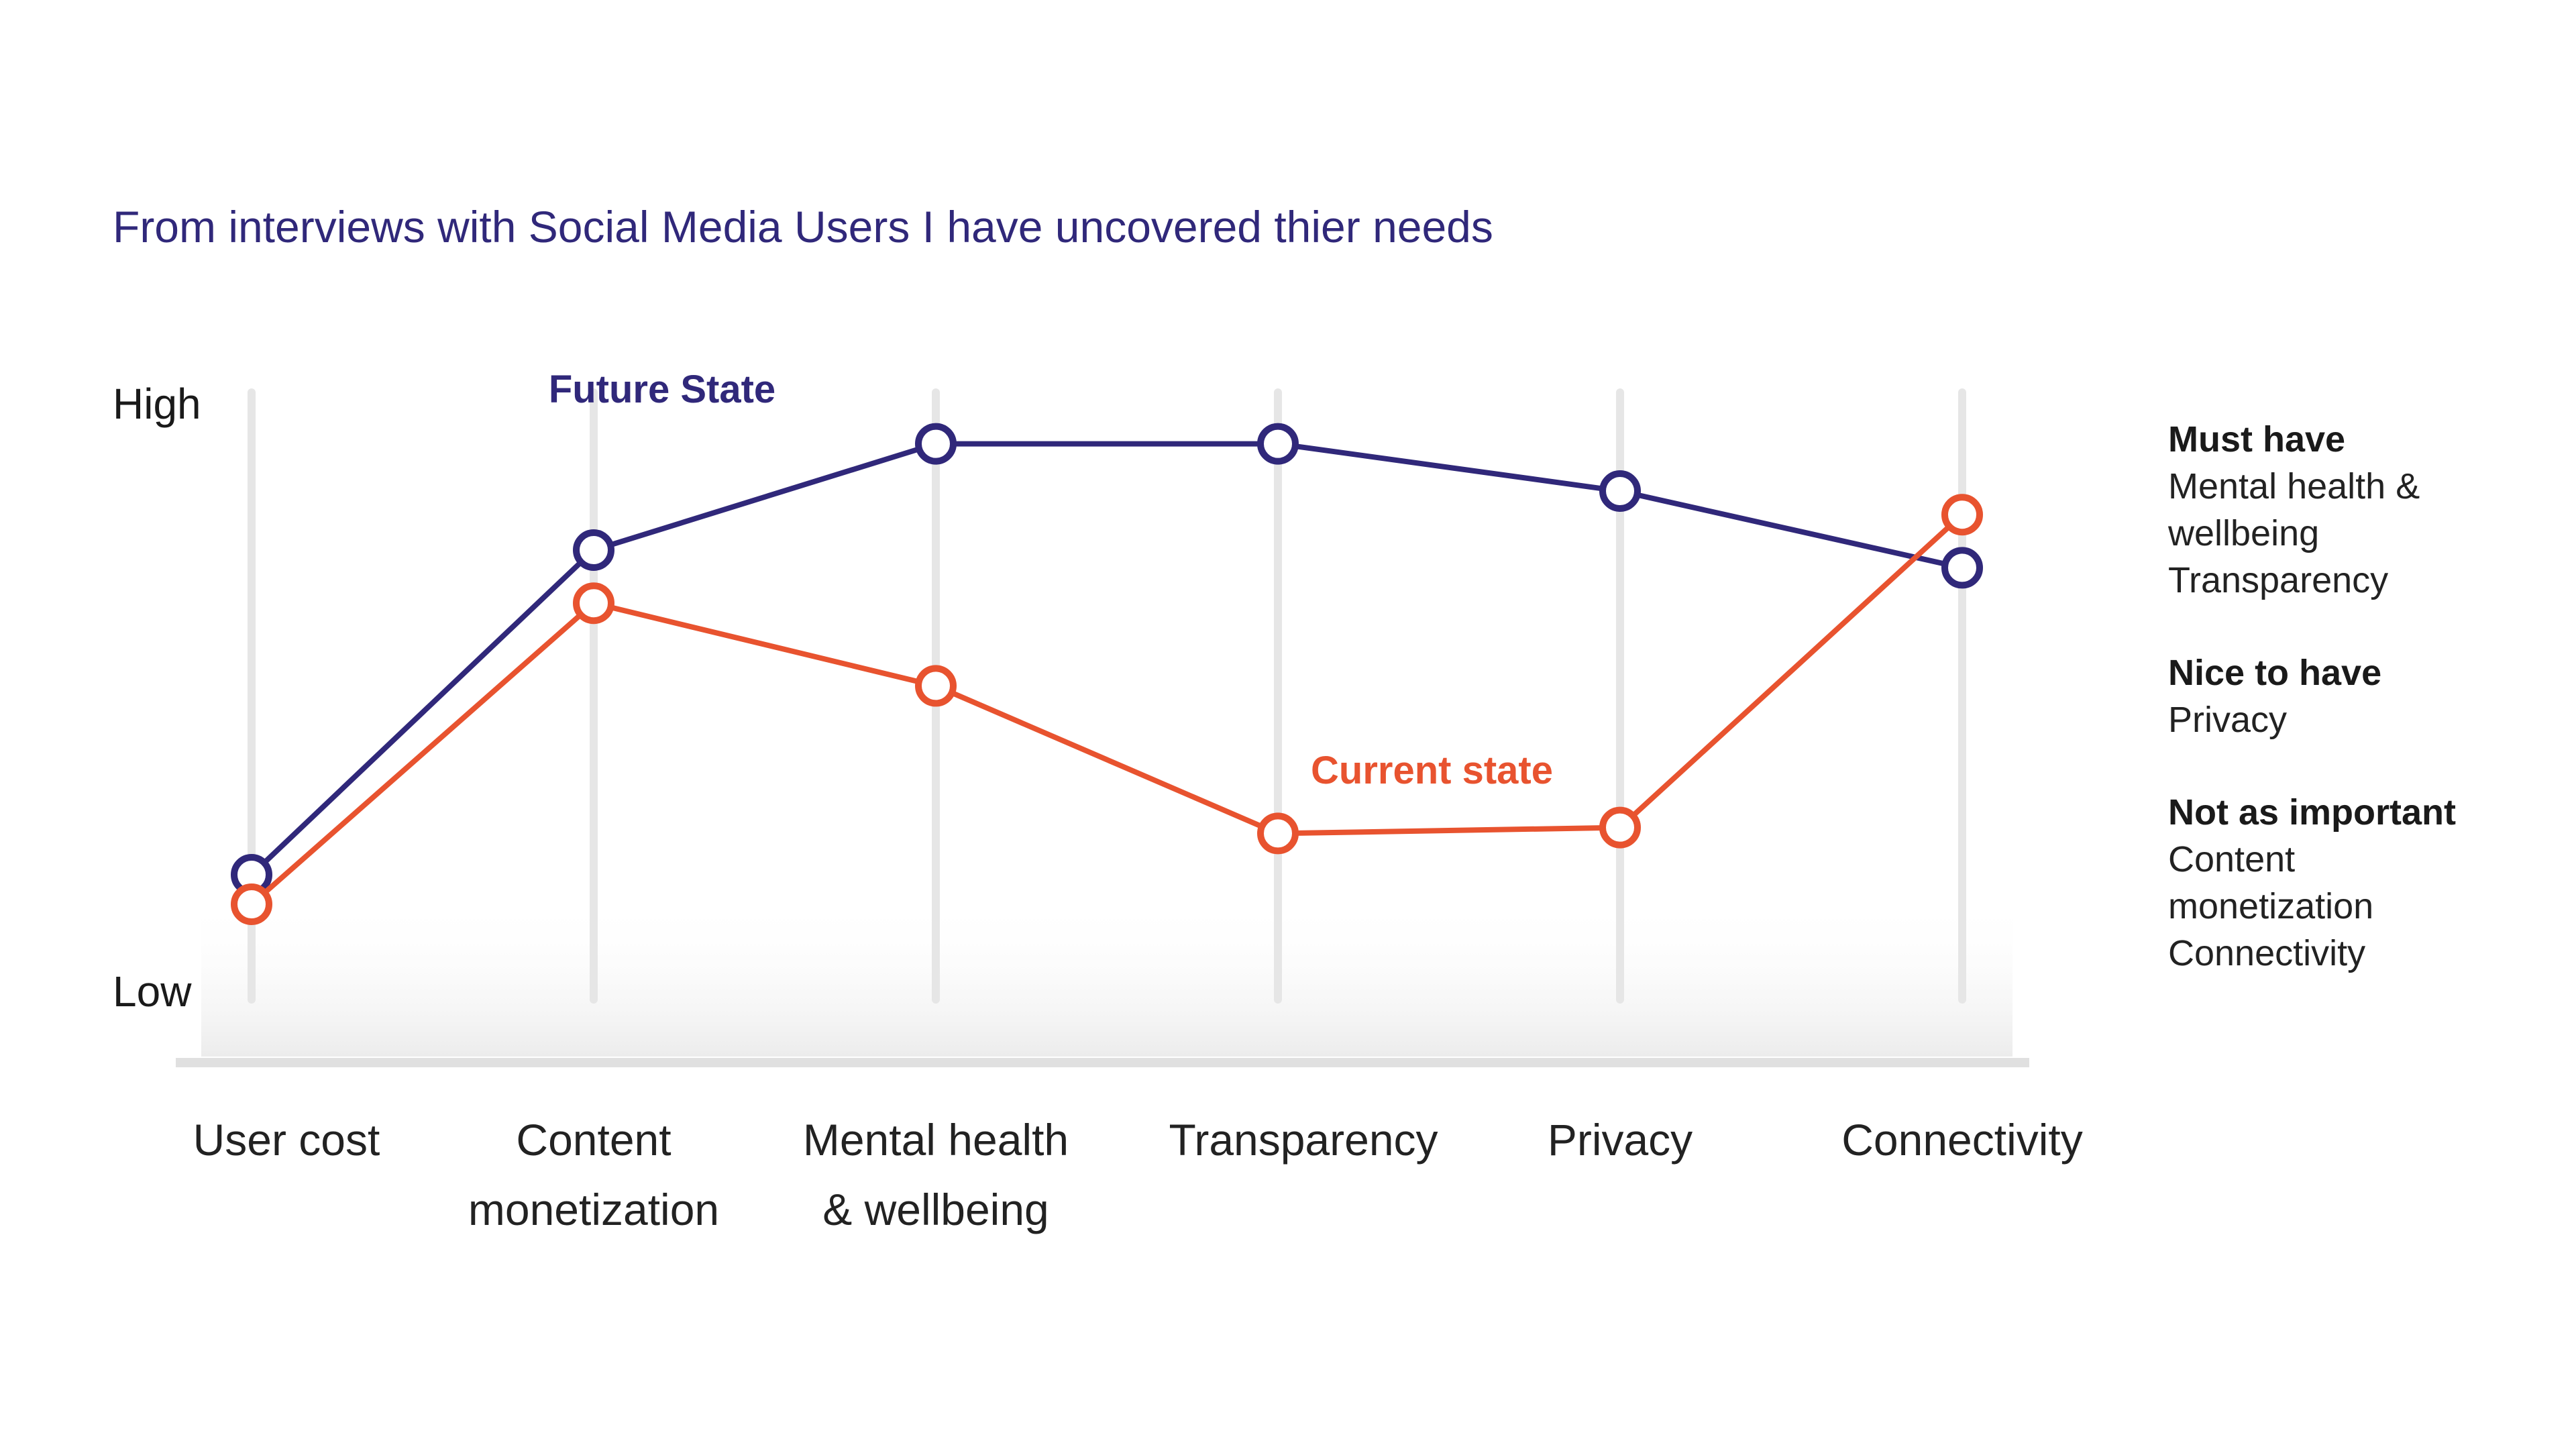  I want to click on series-label-future-state: Future State, so click(662, 389).